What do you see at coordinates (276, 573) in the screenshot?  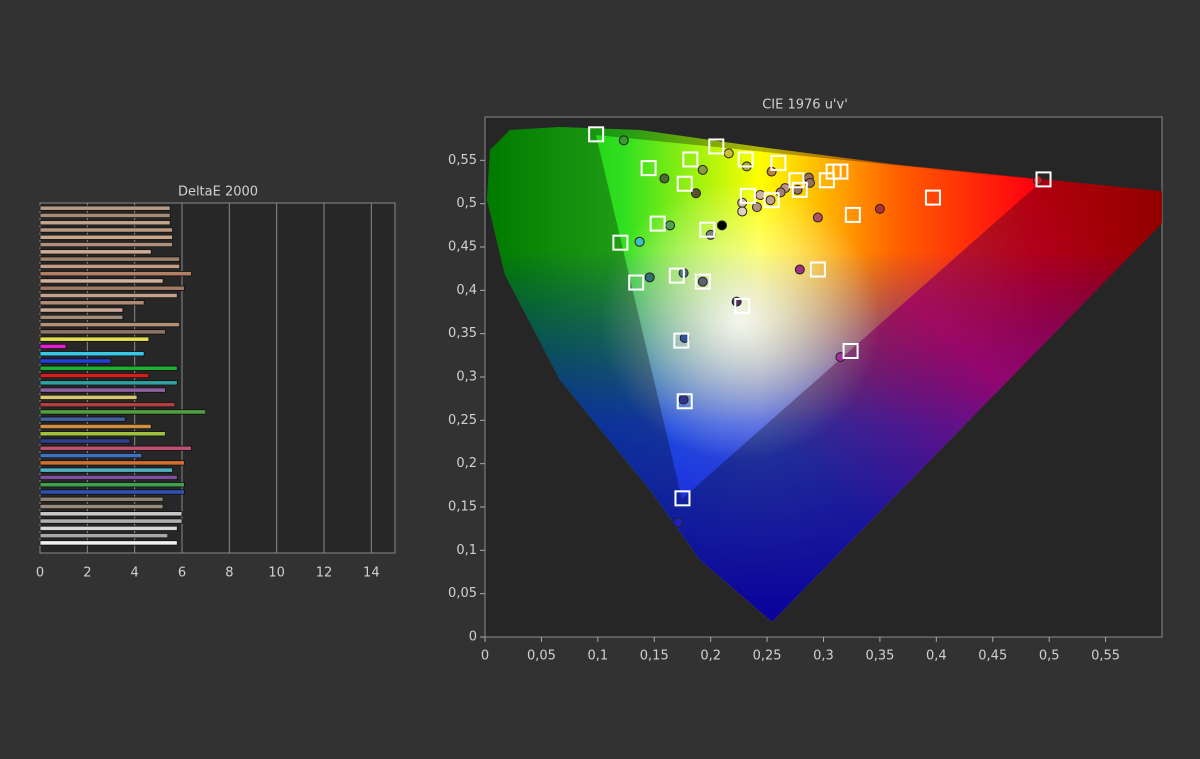 I see `x-tick-label: 10` at bounding box center [276, 573].